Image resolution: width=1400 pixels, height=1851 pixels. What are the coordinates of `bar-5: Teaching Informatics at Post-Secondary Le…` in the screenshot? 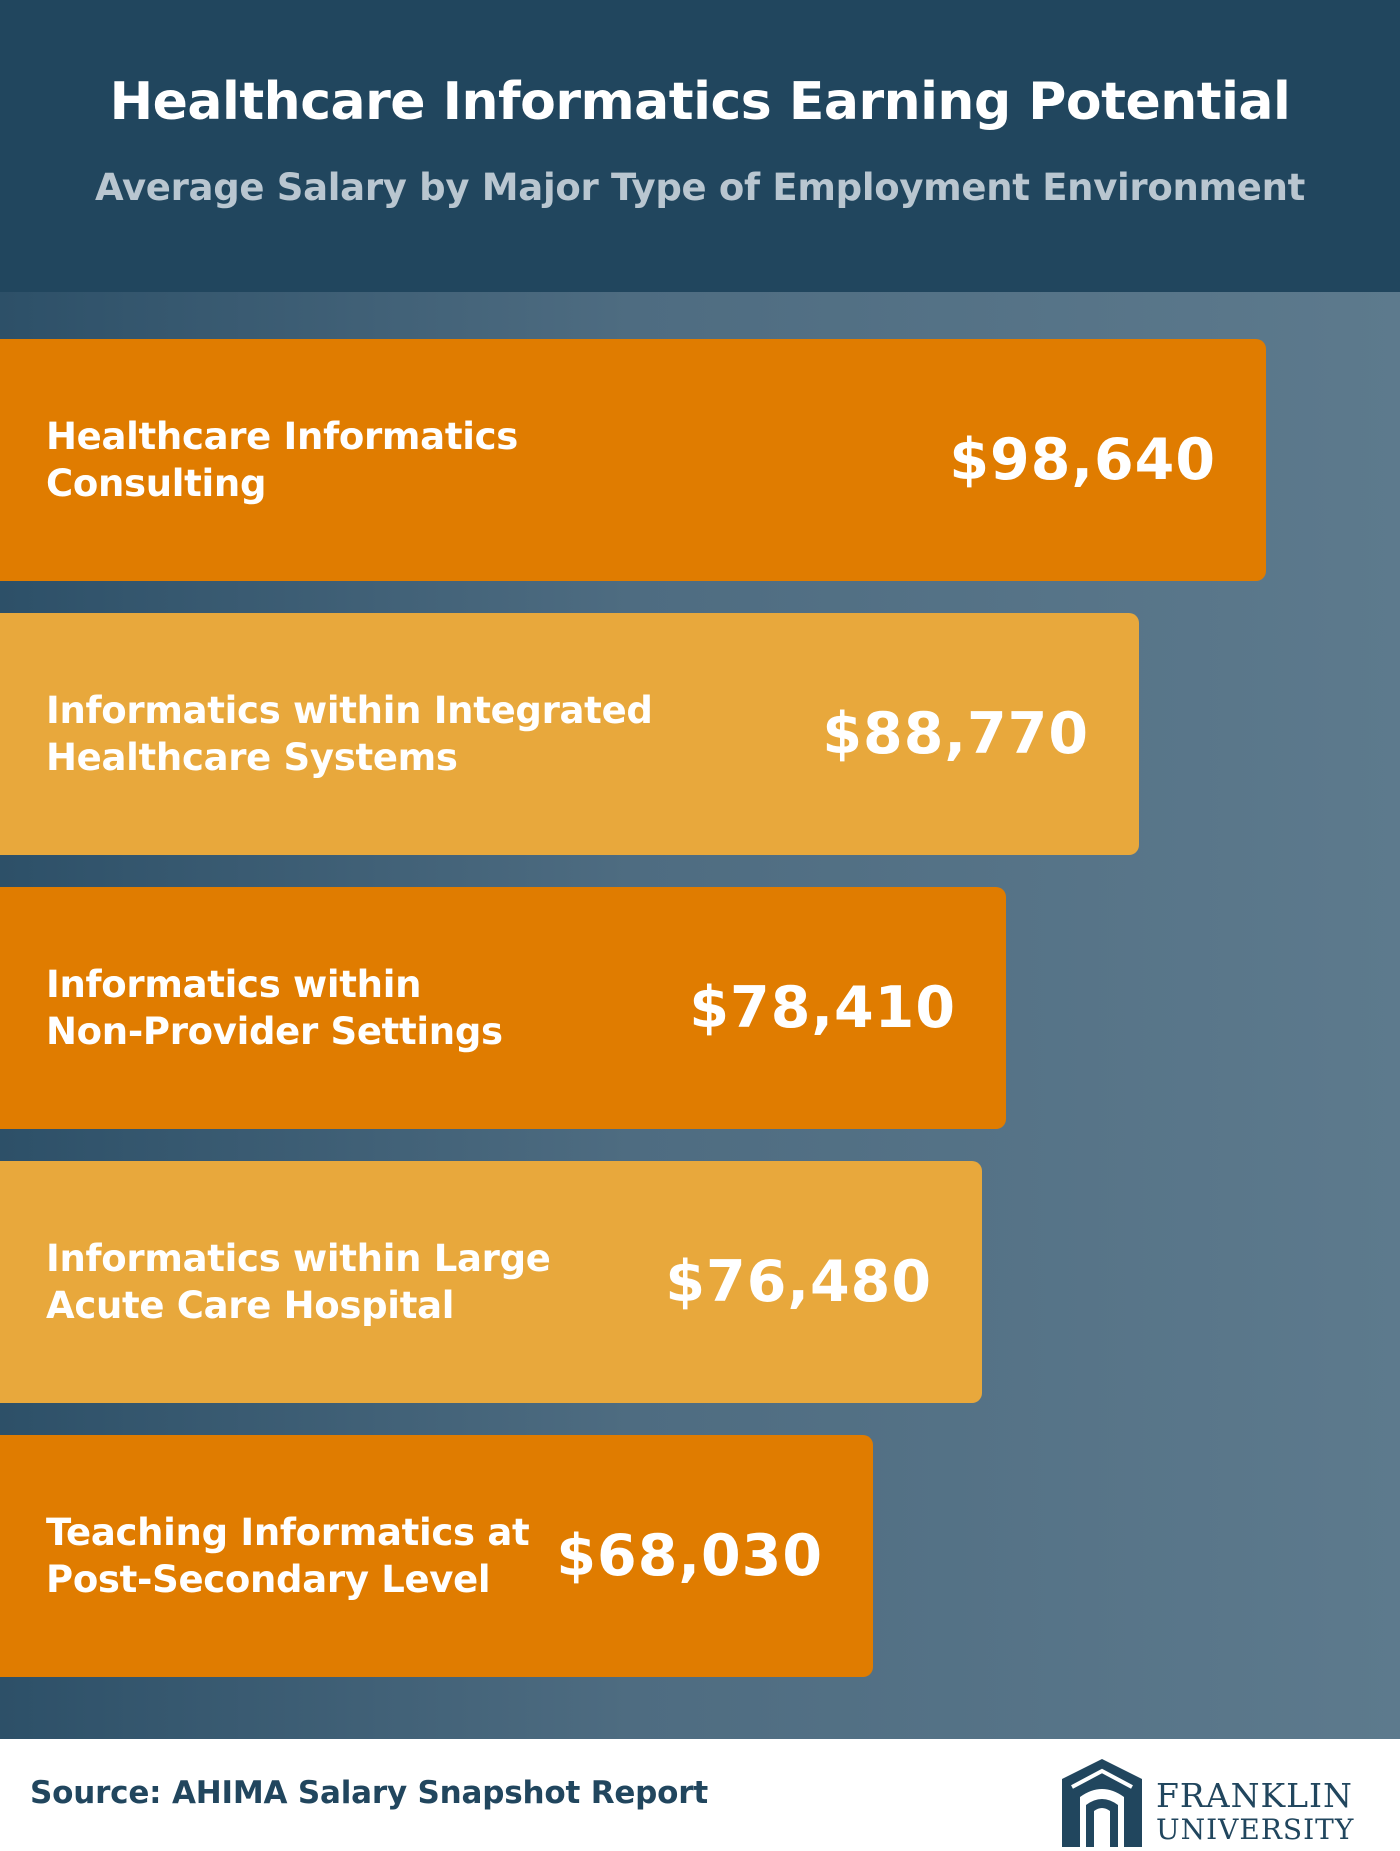 It's located at (436, 1556).